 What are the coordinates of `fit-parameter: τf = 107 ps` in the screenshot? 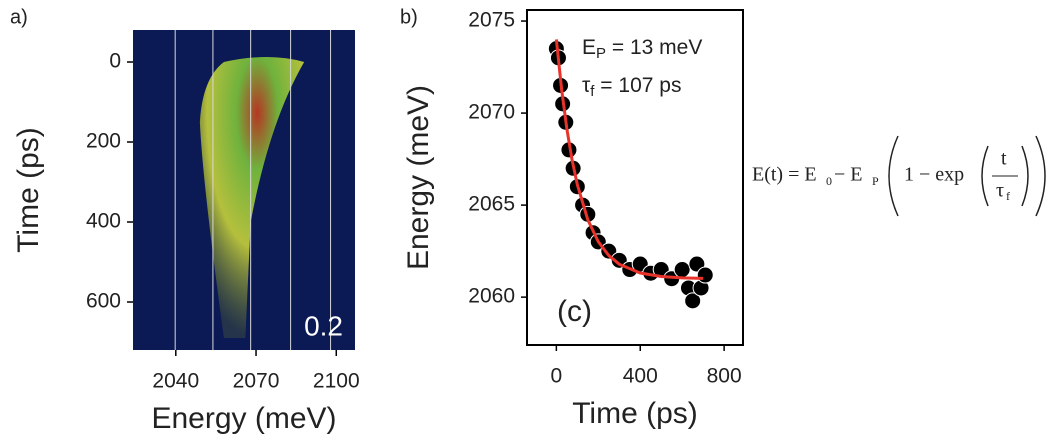 It's located at (631, 87).